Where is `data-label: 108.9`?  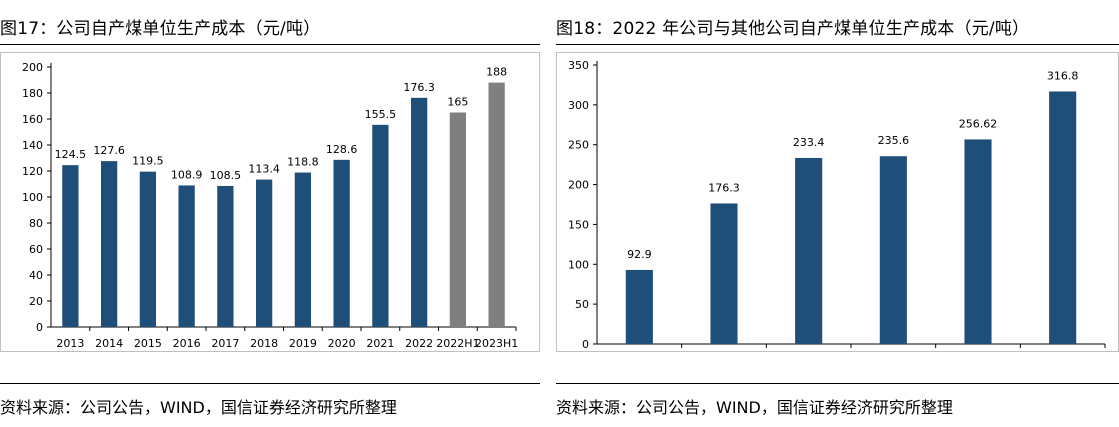 data-label: 108.9 is located at coordinates (187, 174).